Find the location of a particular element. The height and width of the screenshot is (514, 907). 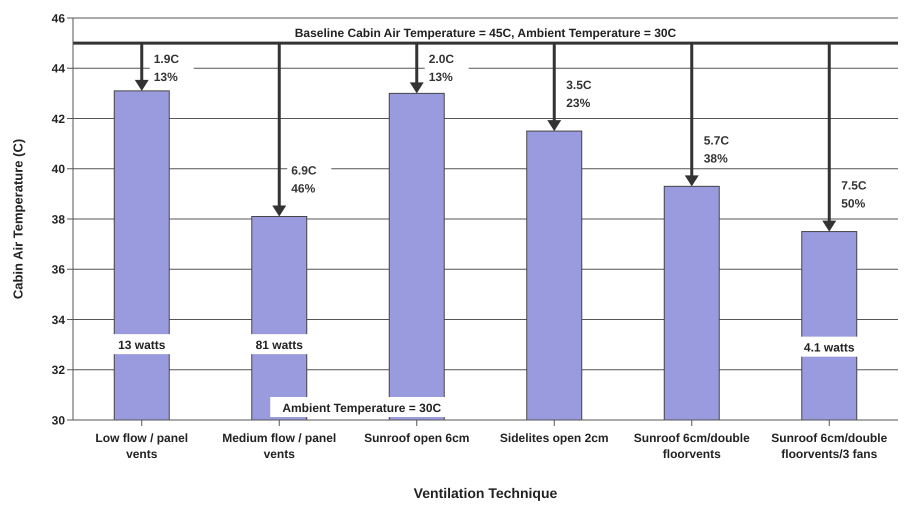

annotation: 6.9C 46% is located at coordinates (304, 179).